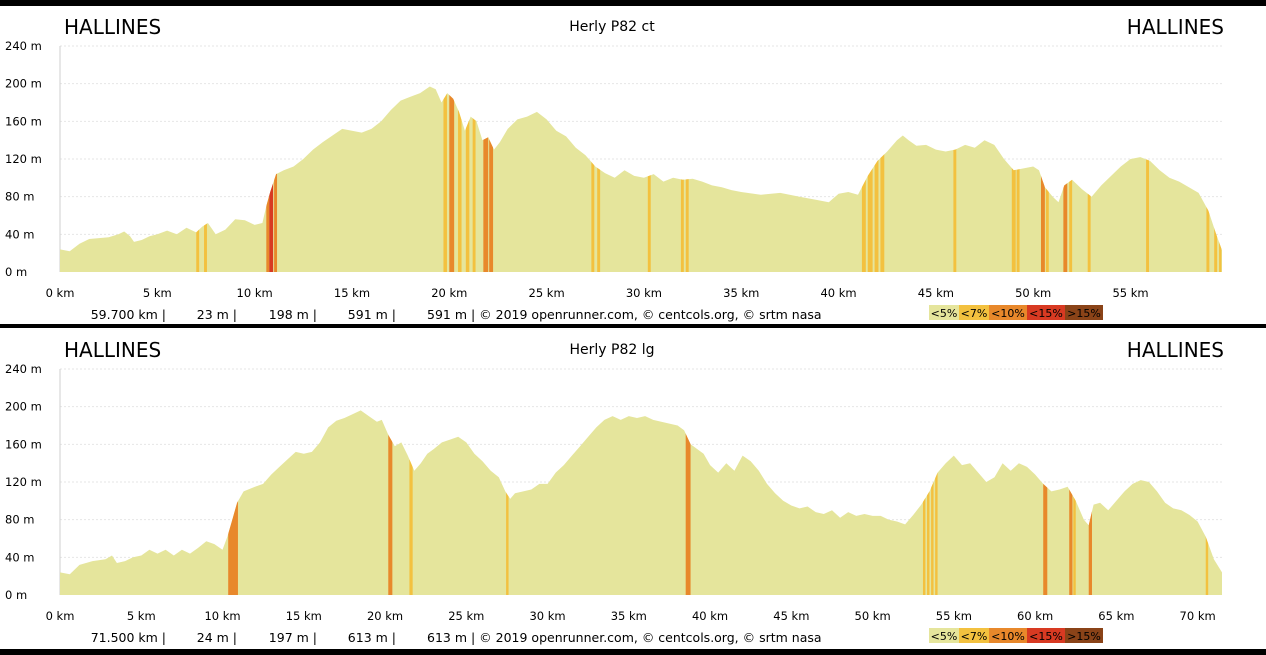 The height and width of the screenshot is (655, 1266). Describe the element at coordinates (23, 84) in the screenshot. I see `y-tick-label: 200 m` at that location.